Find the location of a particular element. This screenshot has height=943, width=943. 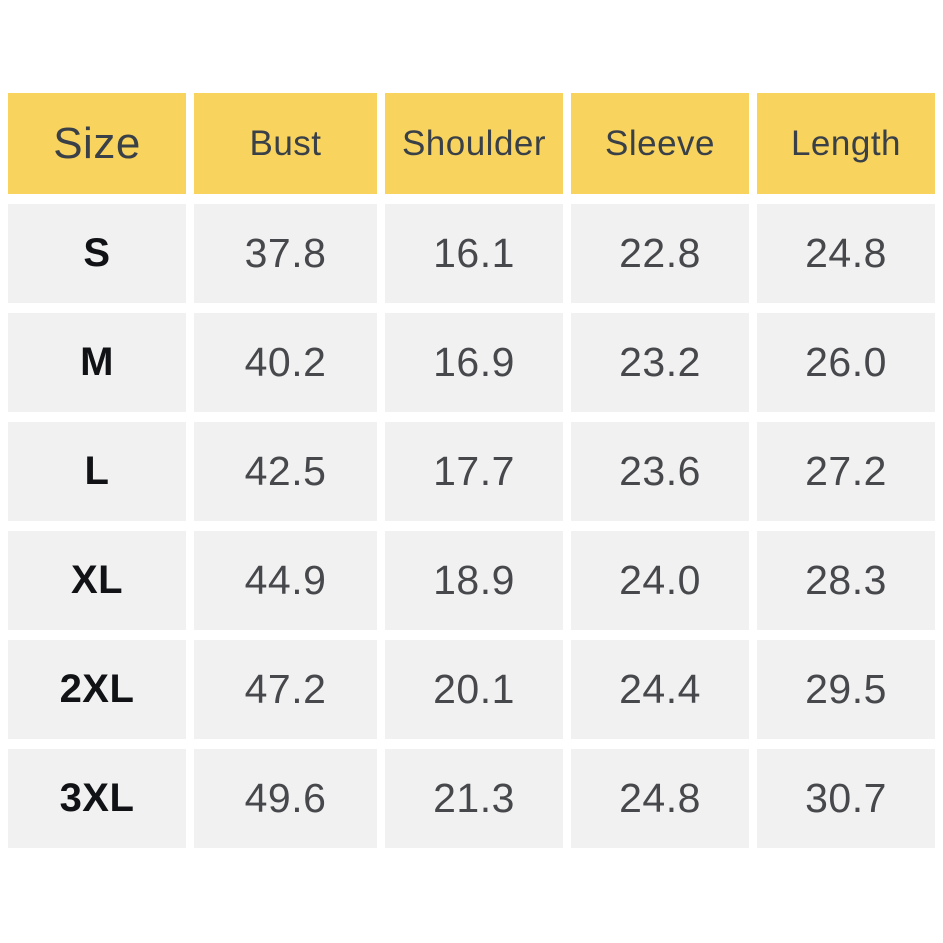

length-value: 26.0 is located at coordinates (846, 362).